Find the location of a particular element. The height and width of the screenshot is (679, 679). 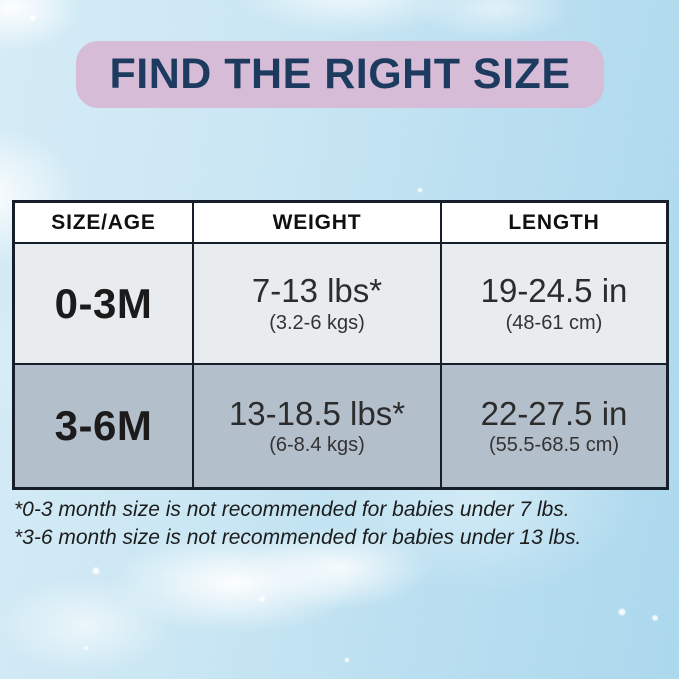

size-label: 3-6M is located at coordinates (103, 425).